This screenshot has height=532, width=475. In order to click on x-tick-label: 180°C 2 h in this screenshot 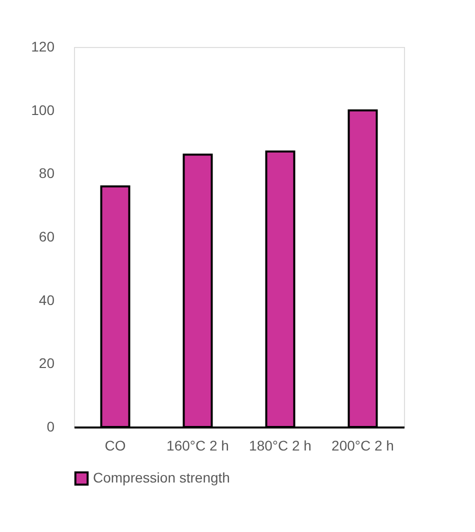, I will do `click(280, 446)`.